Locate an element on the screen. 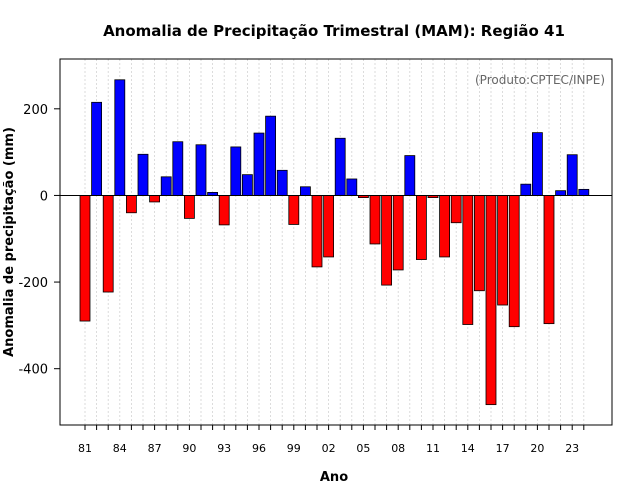  x-axis-ticks: 81 84 87 90 93 96 99 02 05 08 11 14 17 20 23 is located at coordinates (331, 440).